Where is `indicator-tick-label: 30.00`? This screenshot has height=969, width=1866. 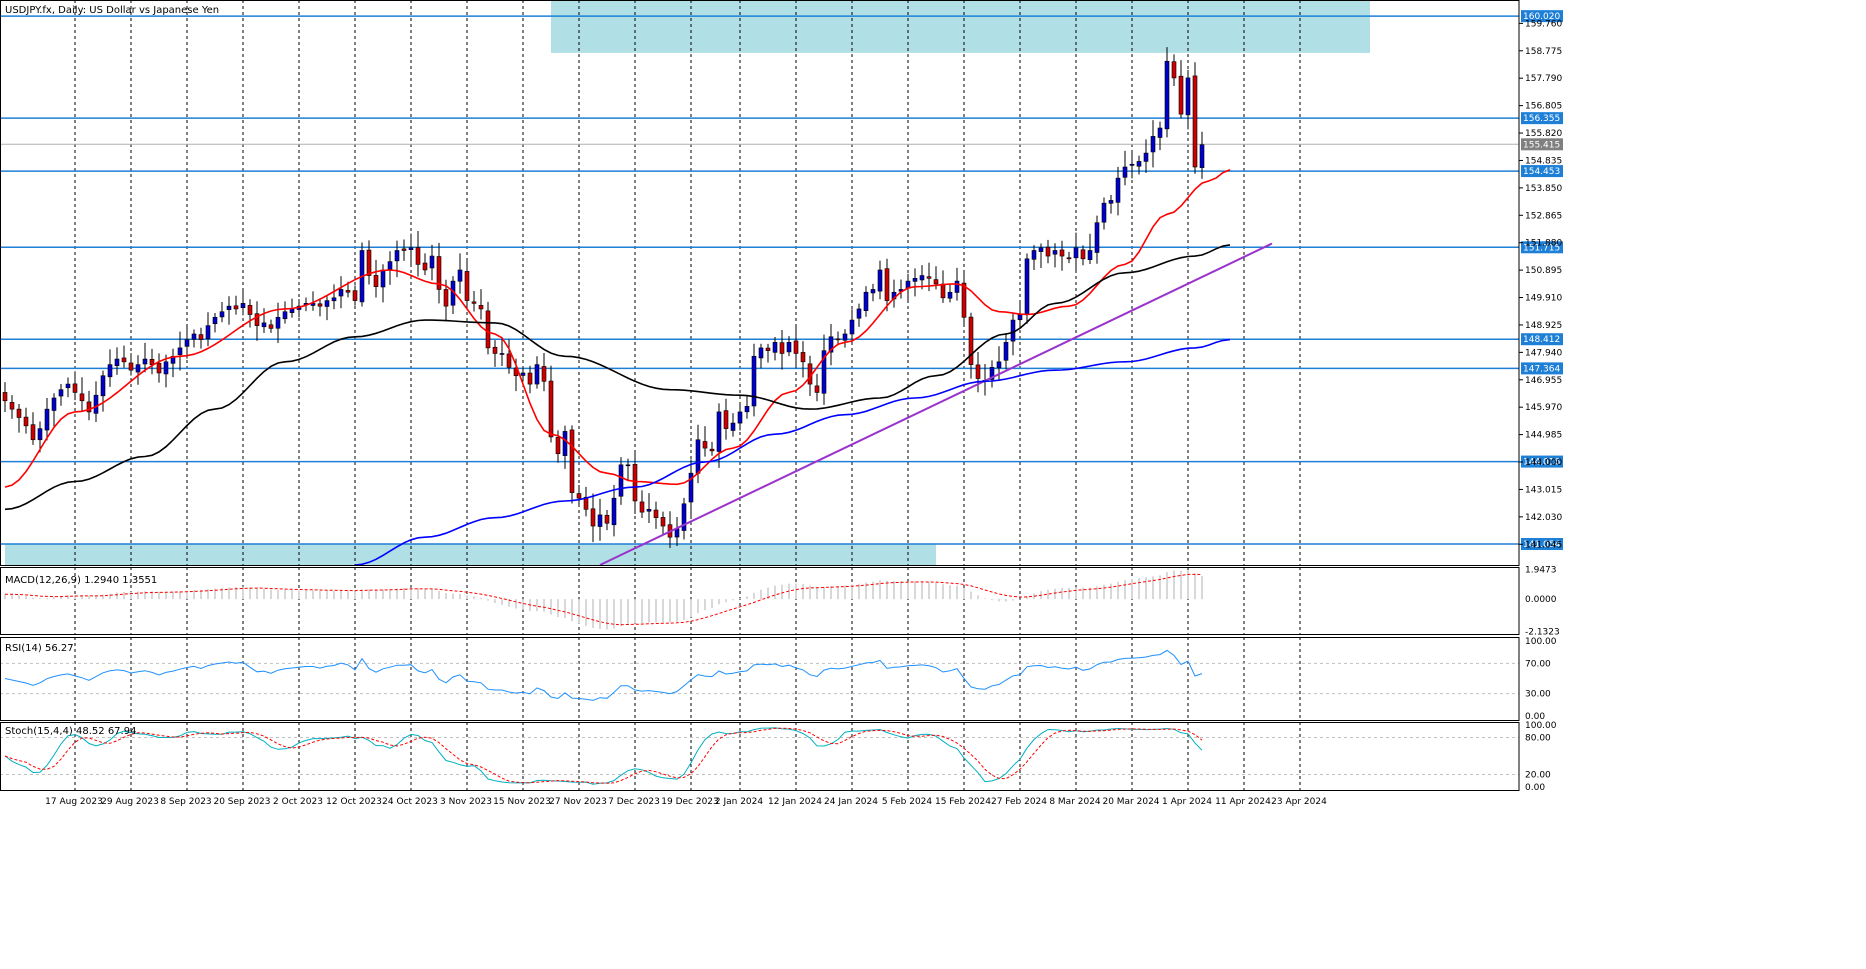
indicator-tick-label: 30.00 is located at coordinates (1538, 695).